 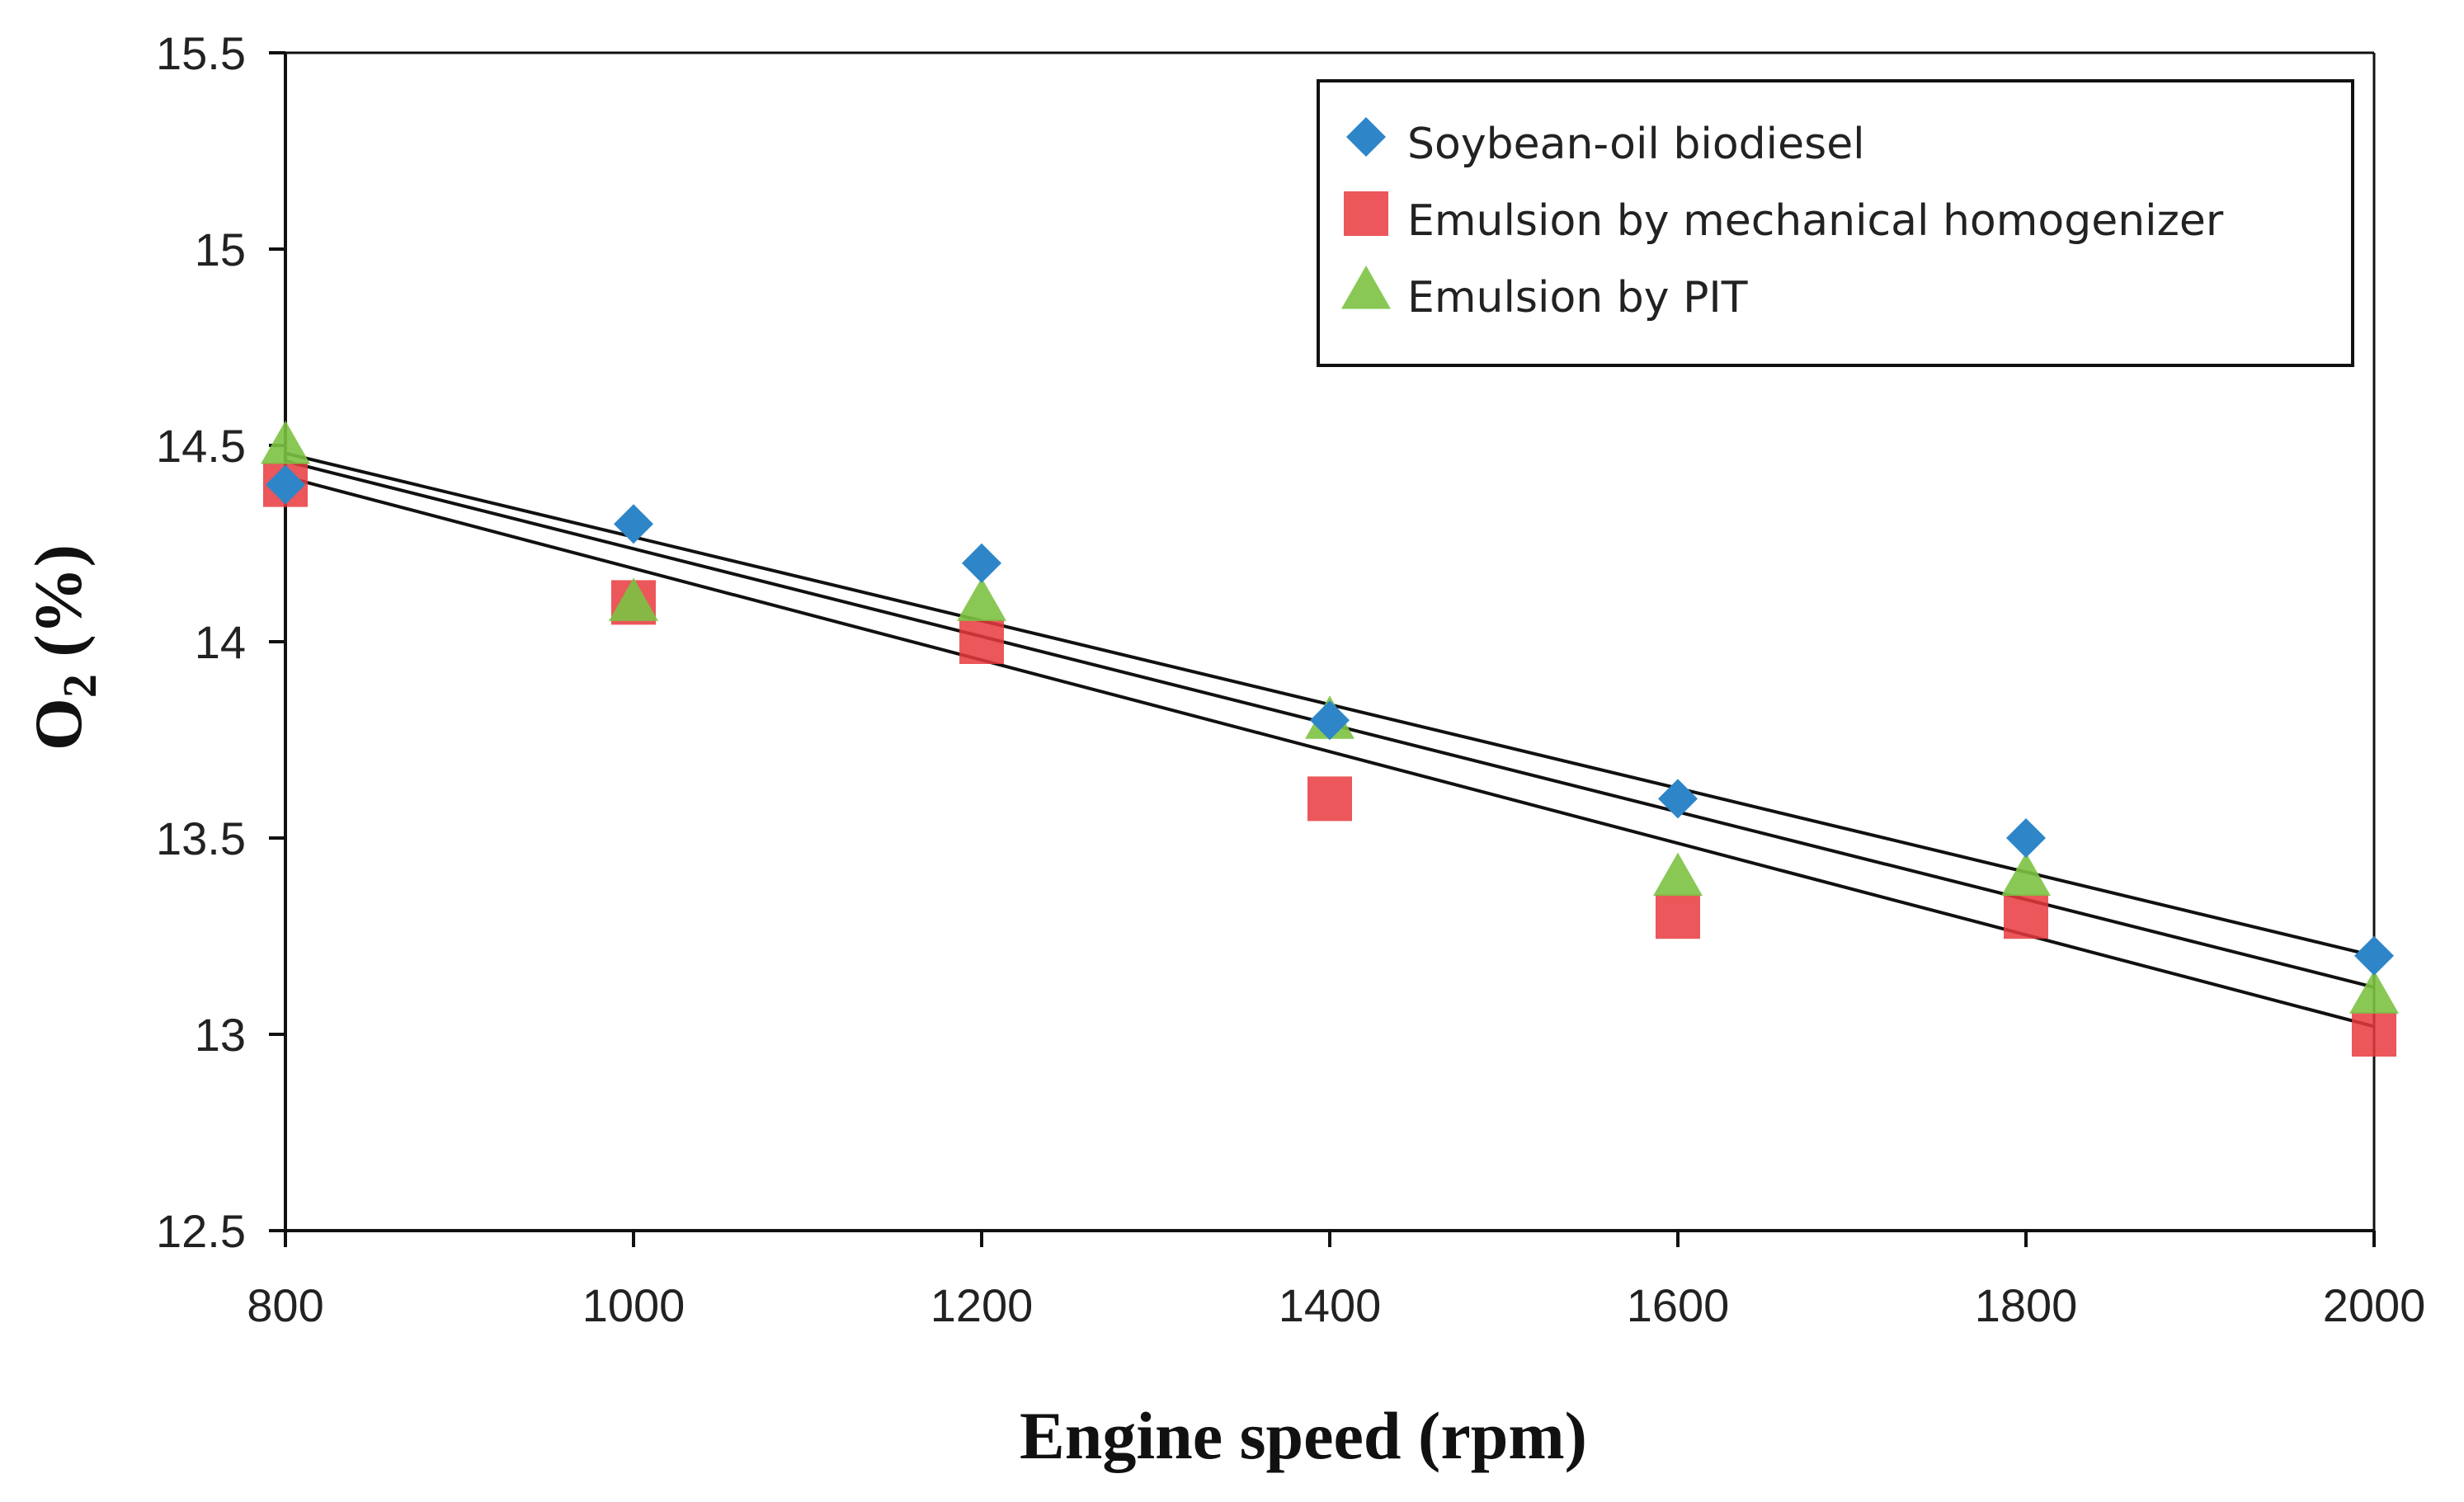 I want to click on legend-label: Emulsion by mechanical homogenizer, so click(x=1815, y=221).